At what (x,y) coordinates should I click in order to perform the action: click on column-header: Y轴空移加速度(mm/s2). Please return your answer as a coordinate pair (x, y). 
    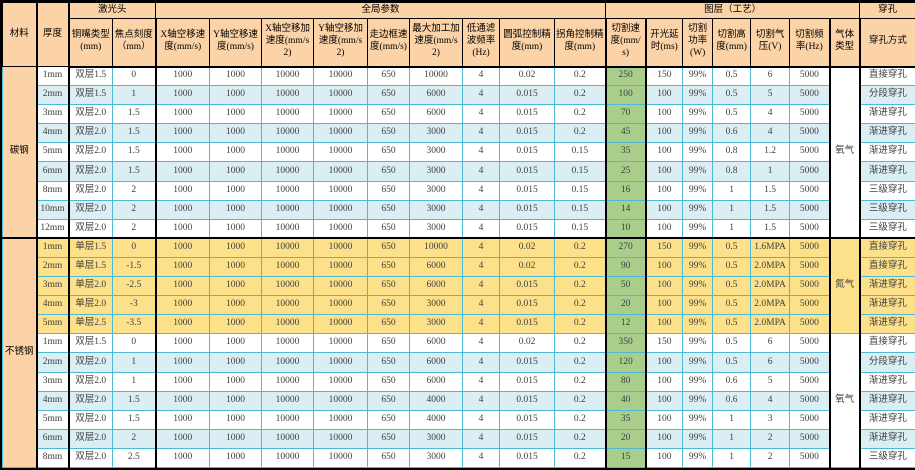
    Looking at the image, I should click on (341, 43).